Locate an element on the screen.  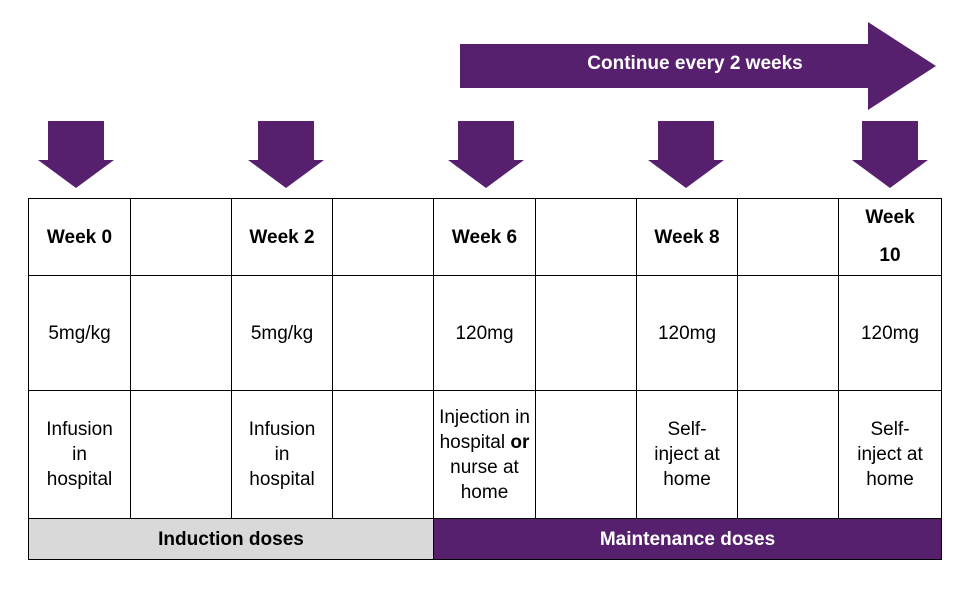
phase-row: Induction doses Maintenance doses is located at coordinates (485, 539).